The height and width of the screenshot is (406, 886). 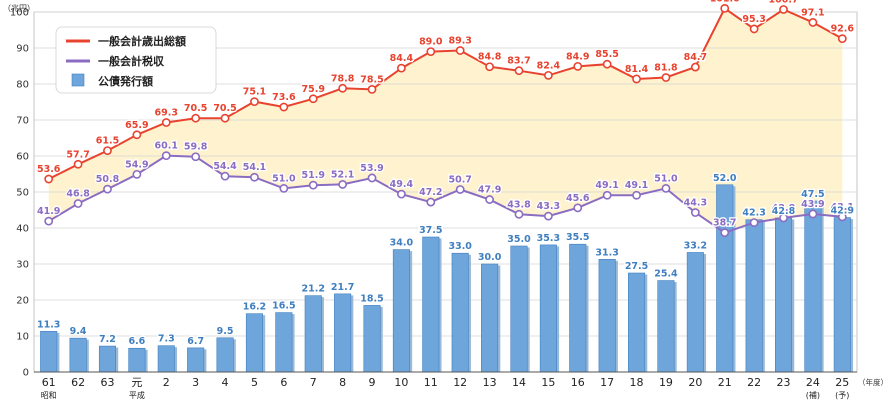 What do you see at coordinates (842, 207) in the screenshot?
I see `tax-value-label: 43.1` at bounding box center [842, 207].